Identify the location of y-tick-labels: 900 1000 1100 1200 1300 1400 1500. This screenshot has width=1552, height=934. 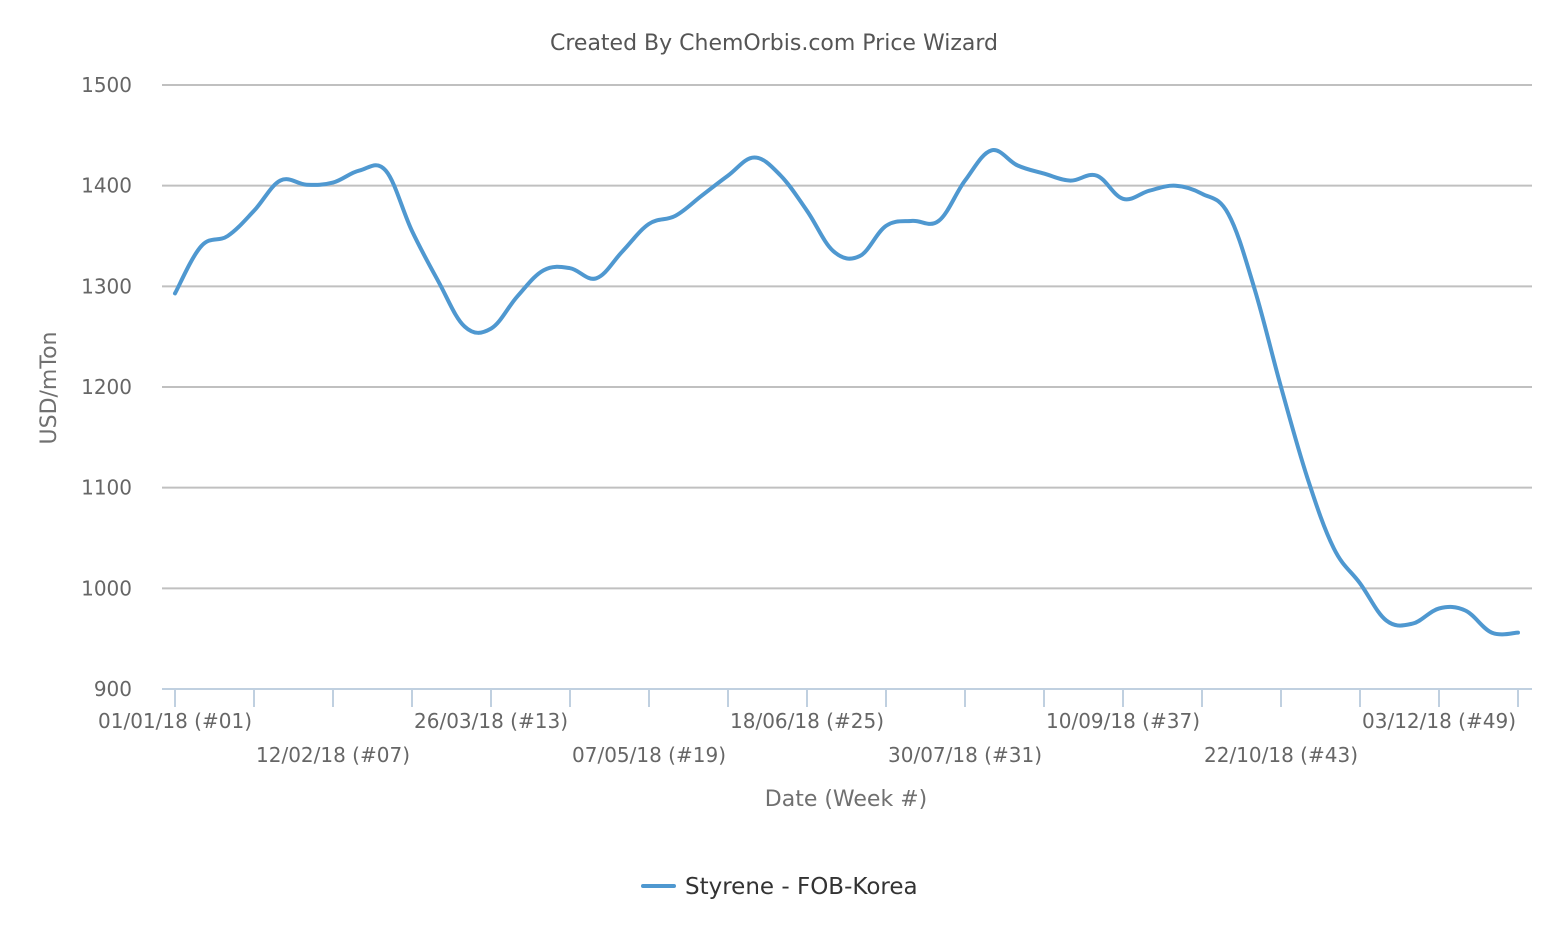
(106, 387).